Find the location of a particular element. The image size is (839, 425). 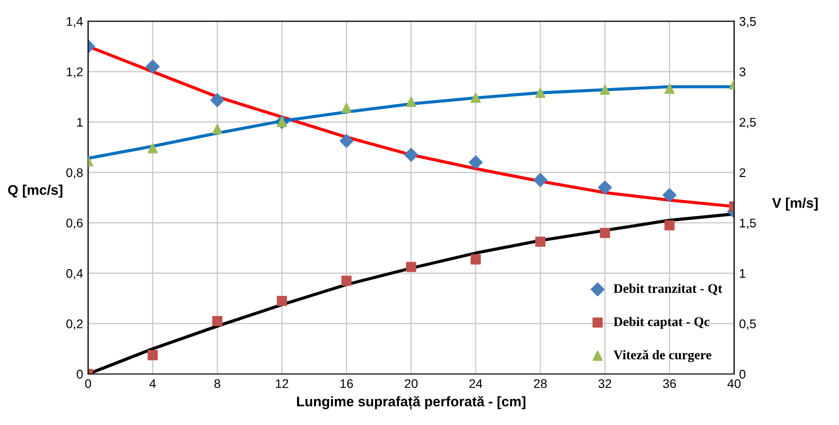

y-tick-label: 0,8 is located at coordinates (74, 173).